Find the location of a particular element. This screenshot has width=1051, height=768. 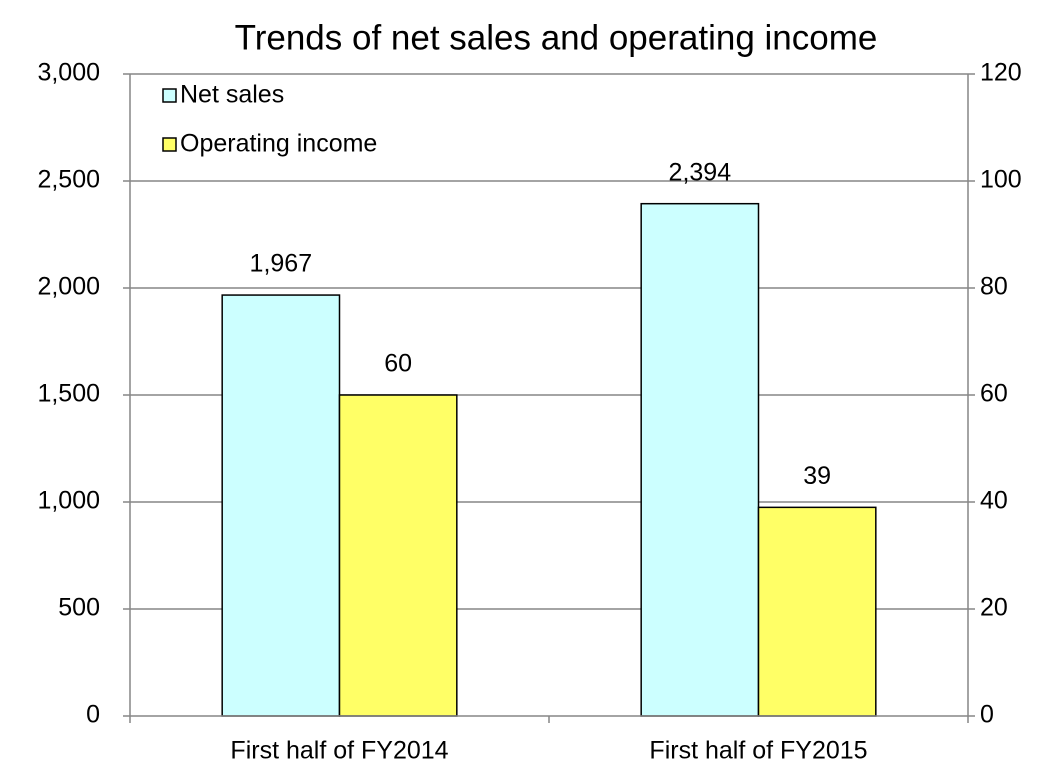

y2-tick-label: 120 is located at coordinates (1001, 73).